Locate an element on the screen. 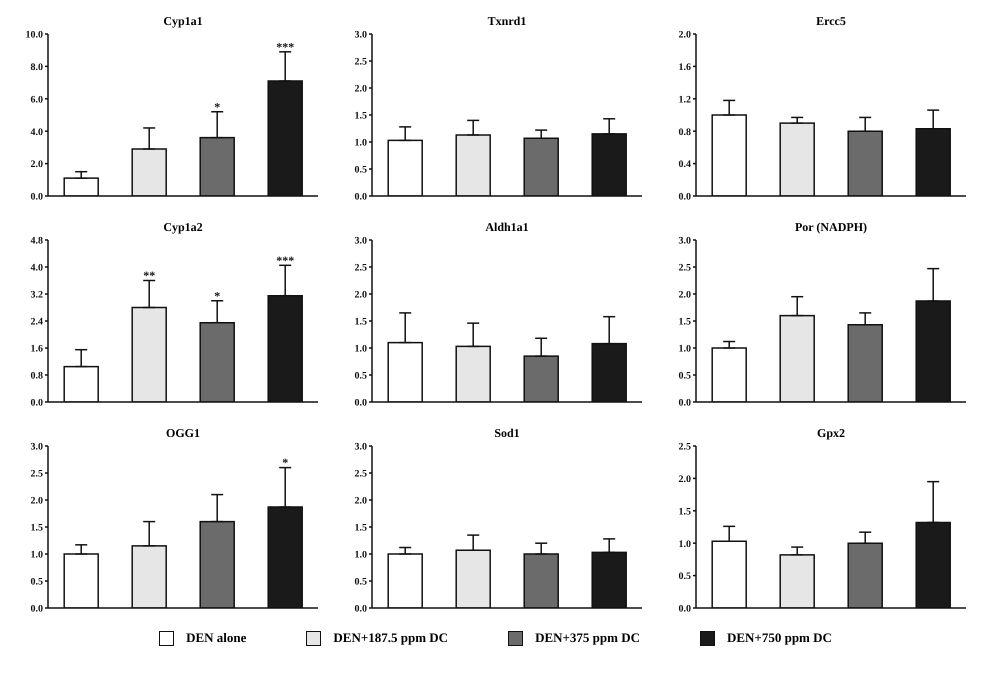 This screenshot has height=686, width=991. chart-title: OGG1 is located at coordinates (182, 433).